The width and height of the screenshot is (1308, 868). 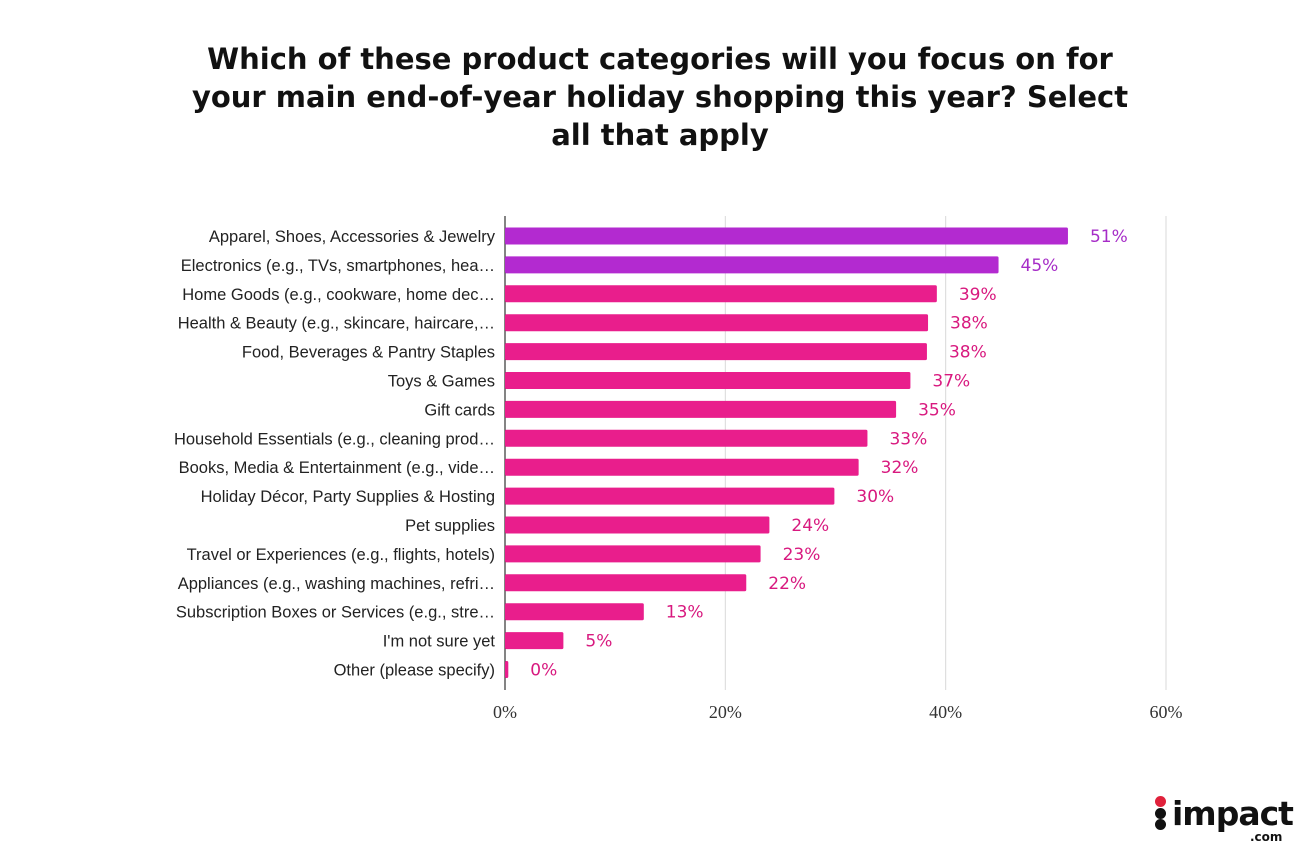 I want to click on data-label: 30%, so click(x=875, y=497).